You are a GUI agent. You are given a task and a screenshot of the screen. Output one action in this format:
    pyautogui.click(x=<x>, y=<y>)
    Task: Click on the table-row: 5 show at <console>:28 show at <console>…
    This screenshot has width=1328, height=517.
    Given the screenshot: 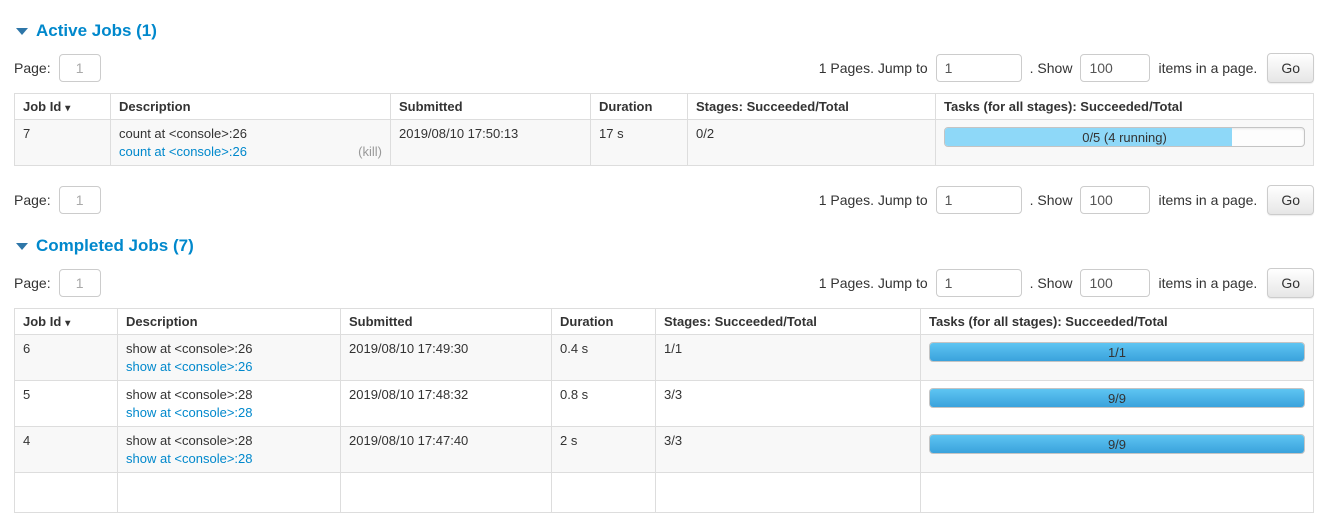 What is the action you would take?
    pyautogui.click(x=664, y=403)
    